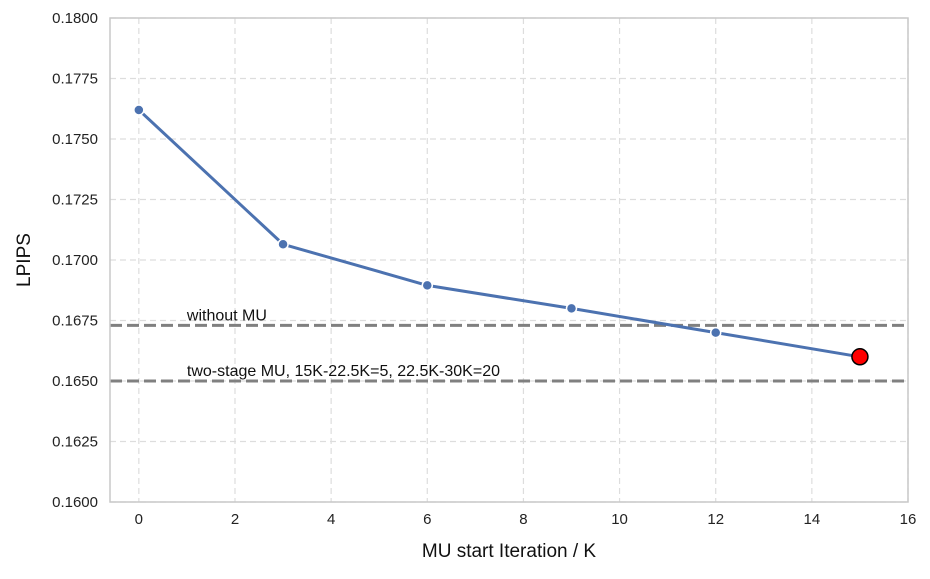  Describe the element at coordinates (75, 502) in the screenshot. I see `y-tick-label: 0.1600` at that location.